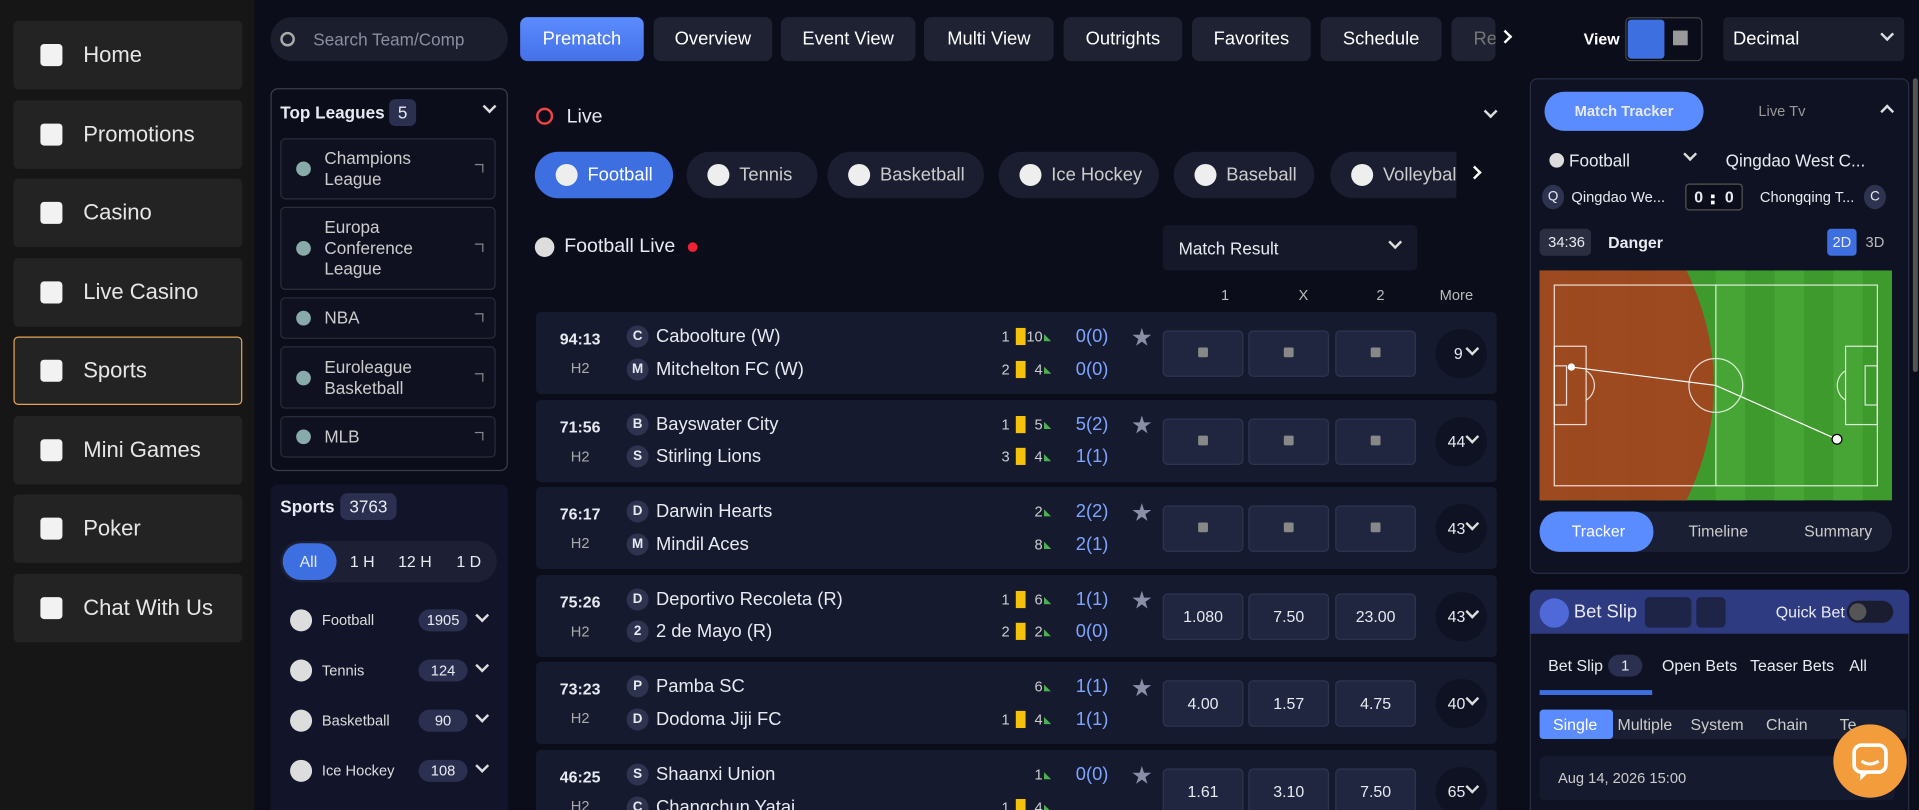 This screenshot has width=1919, height=810. What do you see at coordinates (922, 175) in the screenshot?
I see `sport-tab-label: Basketball` at bounding box center [922, 175].